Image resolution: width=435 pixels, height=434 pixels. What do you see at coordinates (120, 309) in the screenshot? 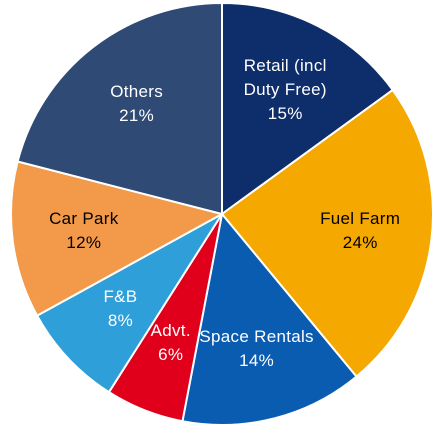
I see `slice-label: F&B 8%` at bounding box center [120, 309].